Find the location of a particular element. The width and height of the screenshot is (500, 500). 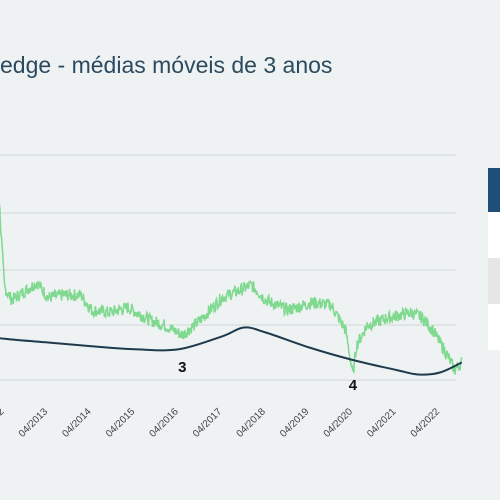

moving-average-line is located at coordinates (231, 351).